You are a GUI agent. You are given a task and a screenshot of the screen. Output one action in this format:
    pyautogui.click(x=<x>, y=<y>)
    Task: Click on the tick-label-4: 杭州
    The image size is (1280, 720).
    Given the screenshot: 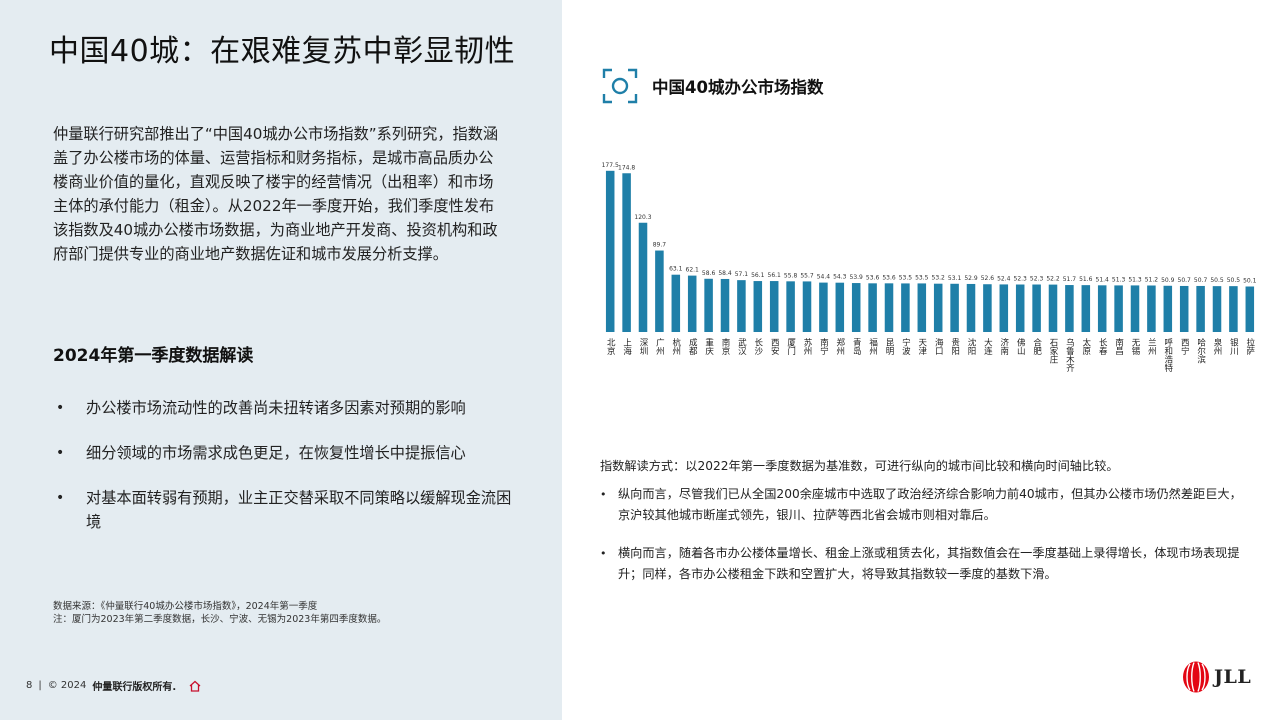 What is the action you would take?
    pyautogui.click(x=676, y=346)
    